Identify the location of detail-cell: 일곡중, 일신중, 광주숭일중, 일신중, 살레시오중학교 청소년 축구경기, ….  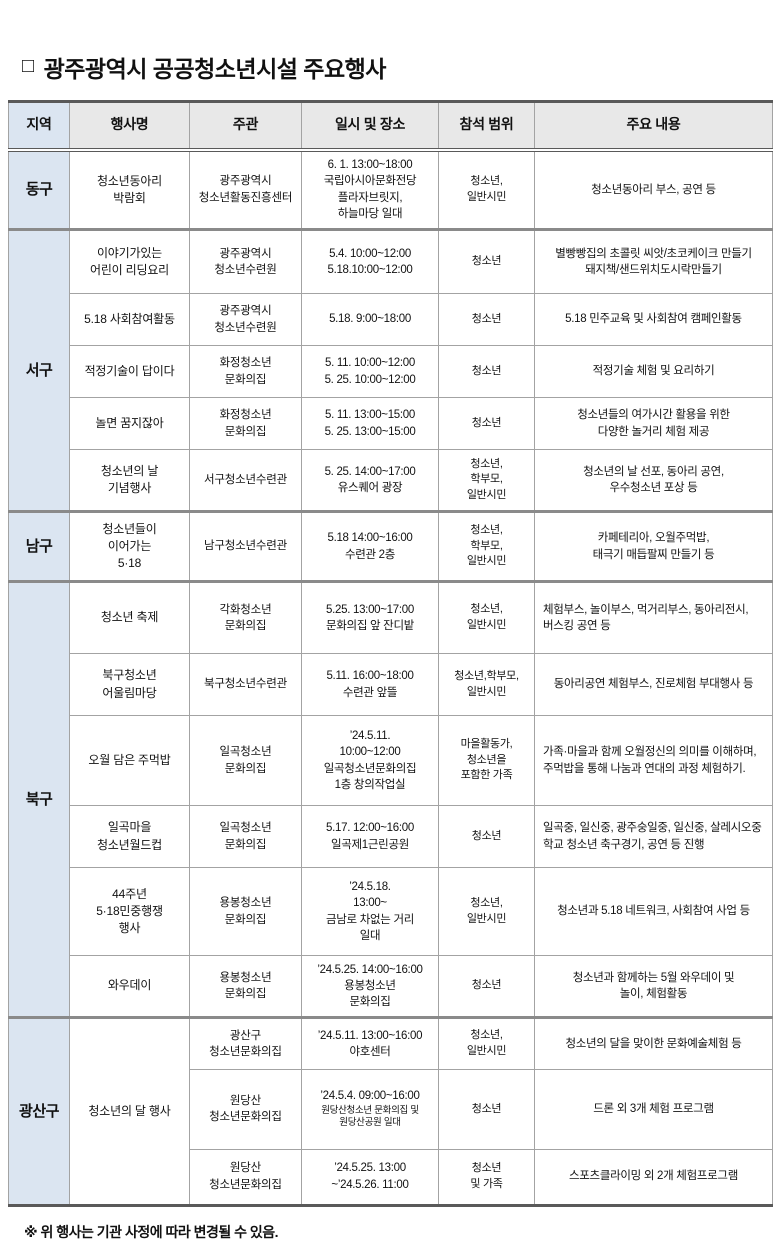
(653, 836).